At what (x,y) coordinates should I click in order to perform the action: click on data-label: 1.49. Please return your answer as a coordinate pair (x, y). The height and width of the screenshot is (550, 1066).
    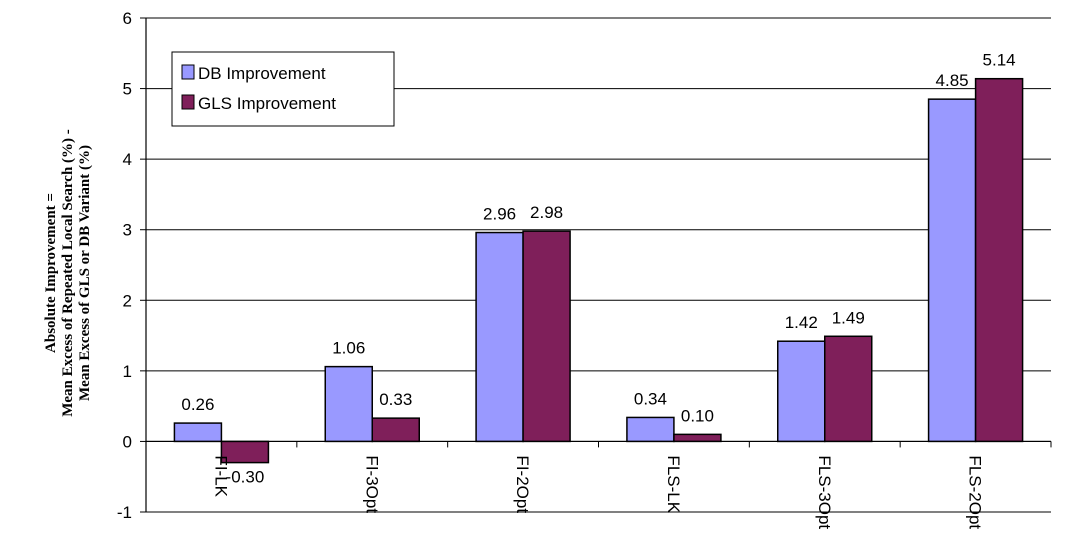
    Looking at the image, I should click on (848, 317).